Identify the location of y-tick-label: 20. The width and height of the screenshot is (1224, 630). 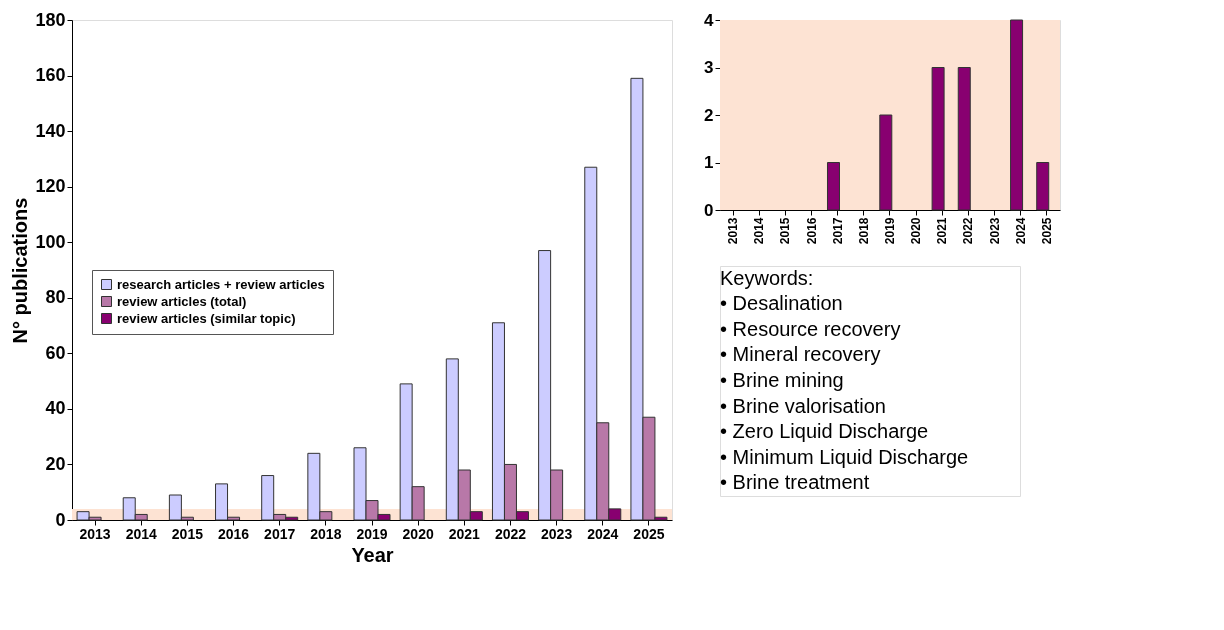
(55, 463).